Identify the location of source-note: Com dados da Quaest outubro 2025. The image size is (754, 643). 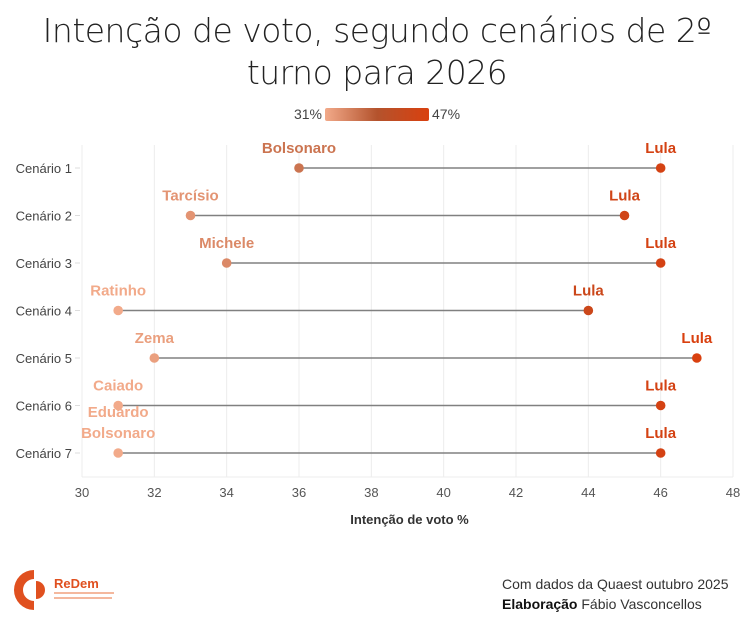
(615, 584).